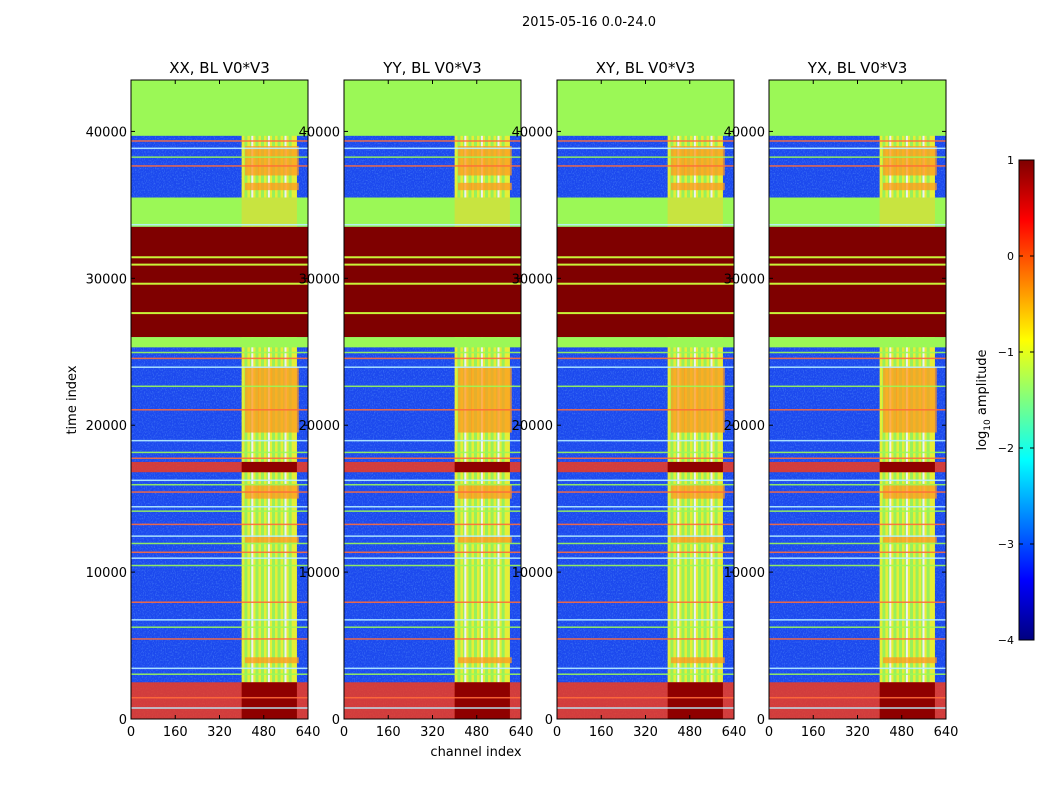 The image size is (1050, 800). What do you see at coordinates (388, 732) in the screenshot?
I see `x-tick-label: 160` at bounding box center [388, 732].